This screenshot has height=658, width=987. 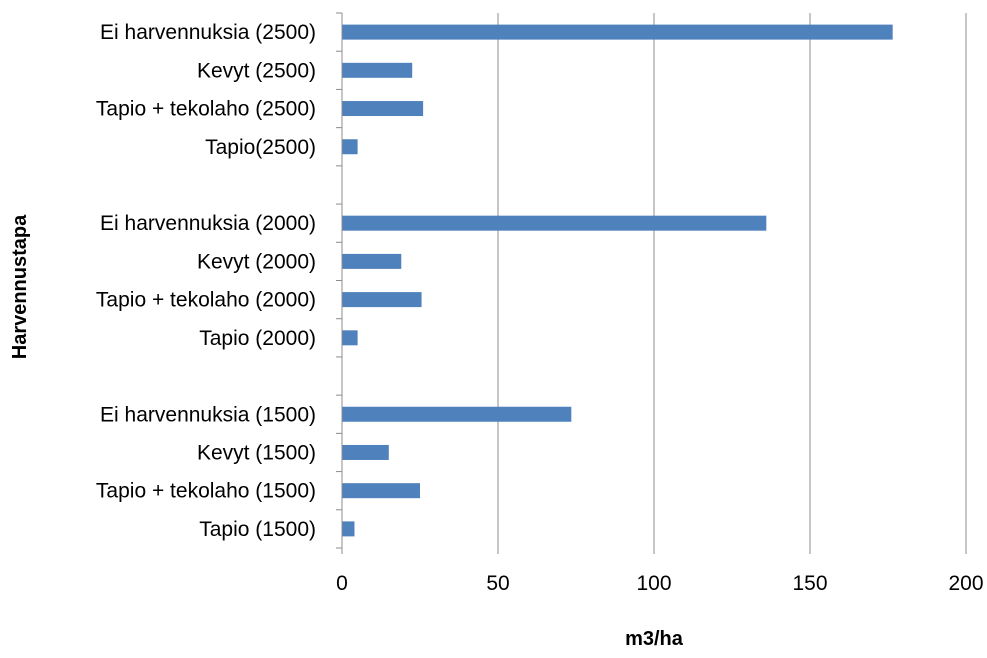 What do you see at coordinates (206, 300) in the screenshot?
I see `category-label: Tapio + tekolaho (2000)` at bounding box center [206, 300].